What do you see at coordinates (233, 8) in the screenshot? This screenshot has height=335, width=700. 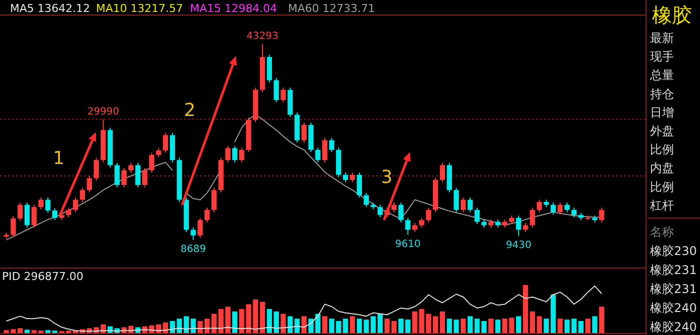 I see `text: MA15 12984.04` at bounding box center [233, 8].